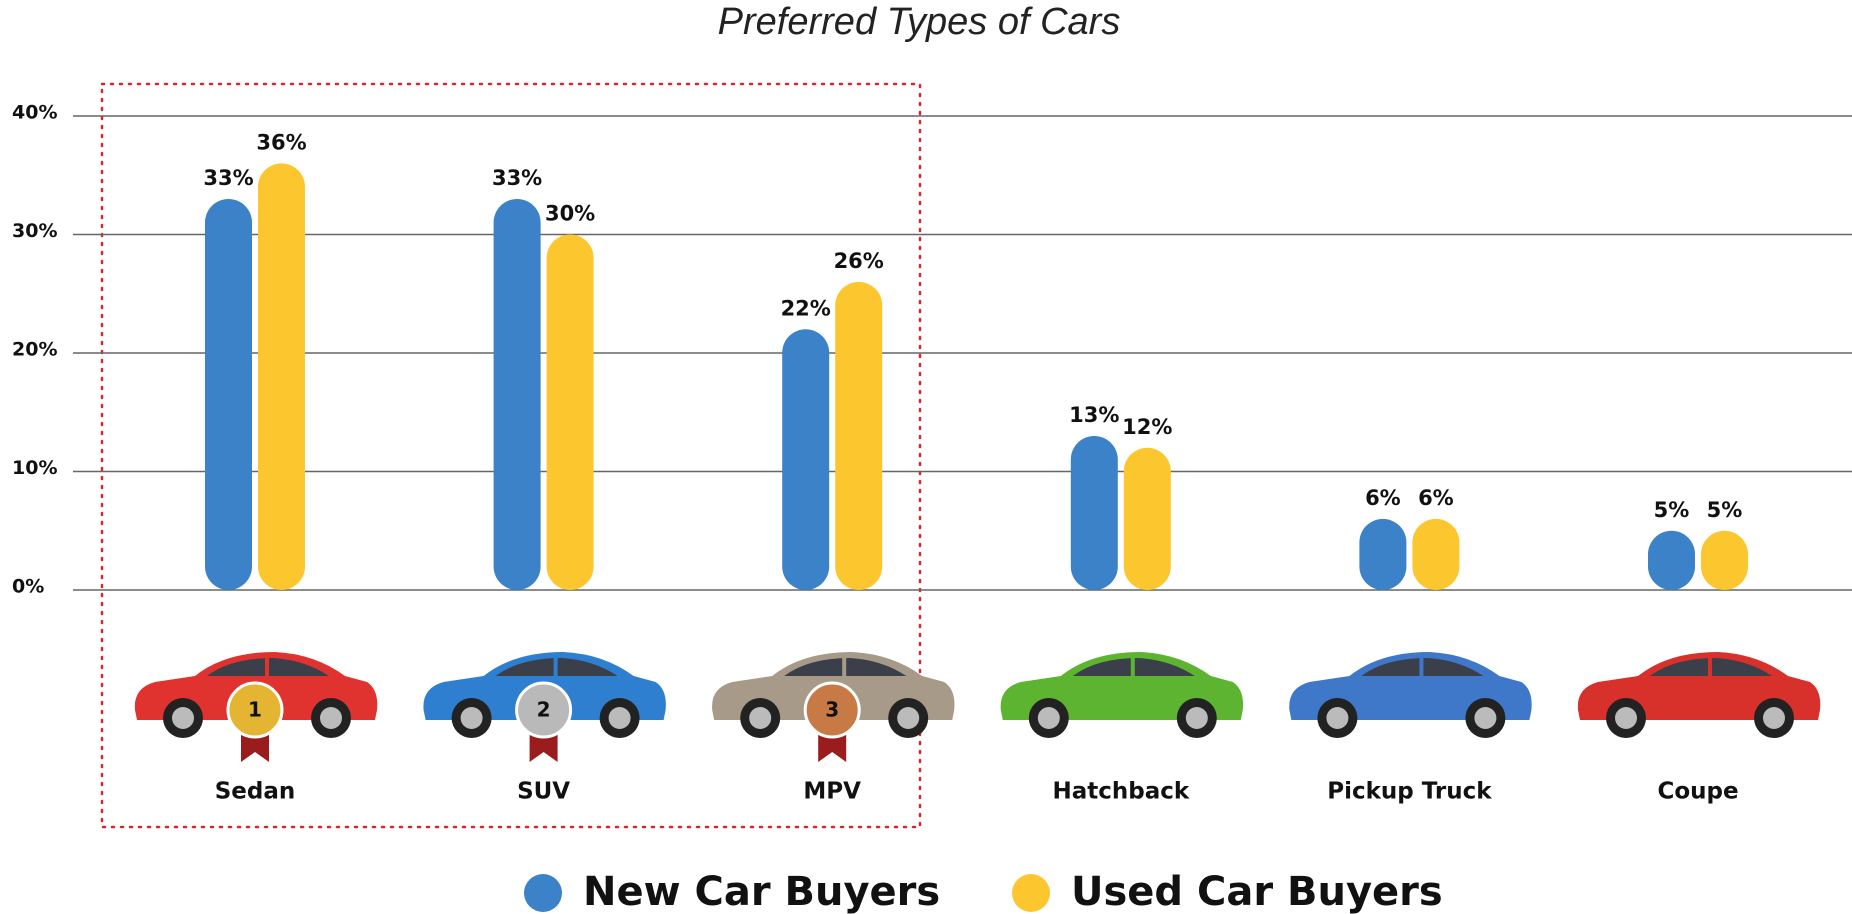 The height and width of the screenshot is (914, 1852). I want to click on car-illustration: 1, so click(256, 707).